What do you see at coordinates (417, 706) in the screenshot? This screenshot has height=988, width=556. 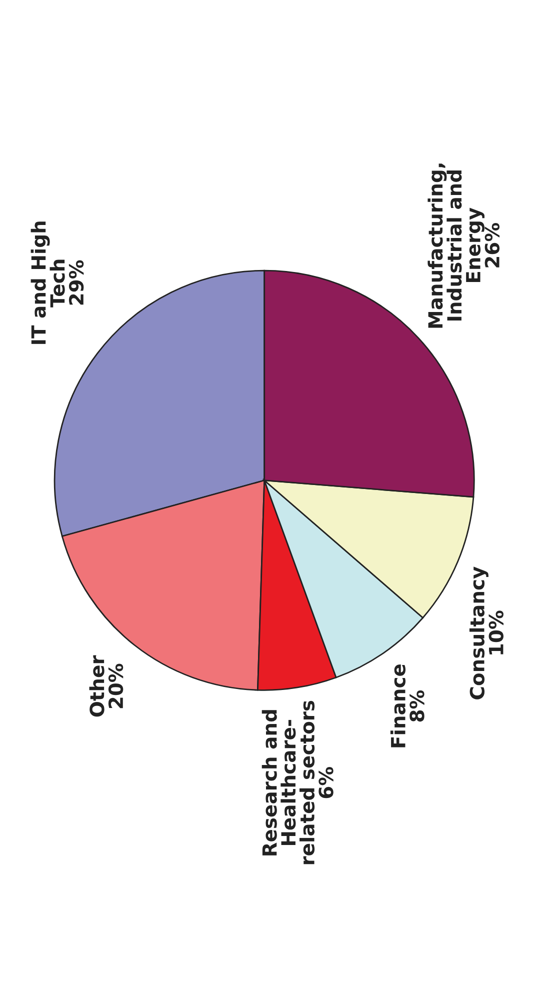 I see `data-label: 8%` at bounding box center [417, 706].